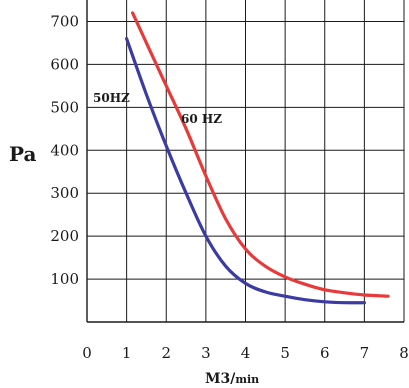 The width and height of the screenshot is (409, 388). I want to click on y-tick-label: 200, so click(64, 236).